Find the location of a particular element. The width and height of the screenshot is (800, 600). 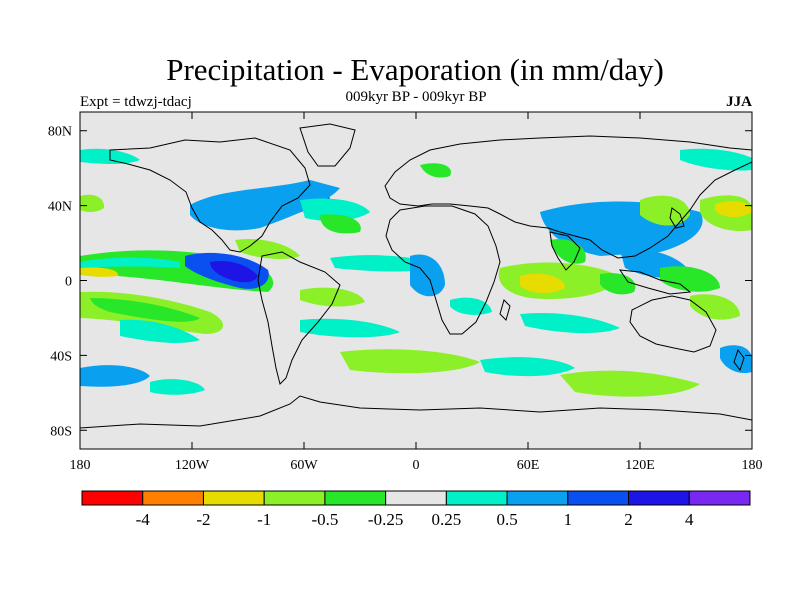

field-so-green is located at coordinates (410, 361).